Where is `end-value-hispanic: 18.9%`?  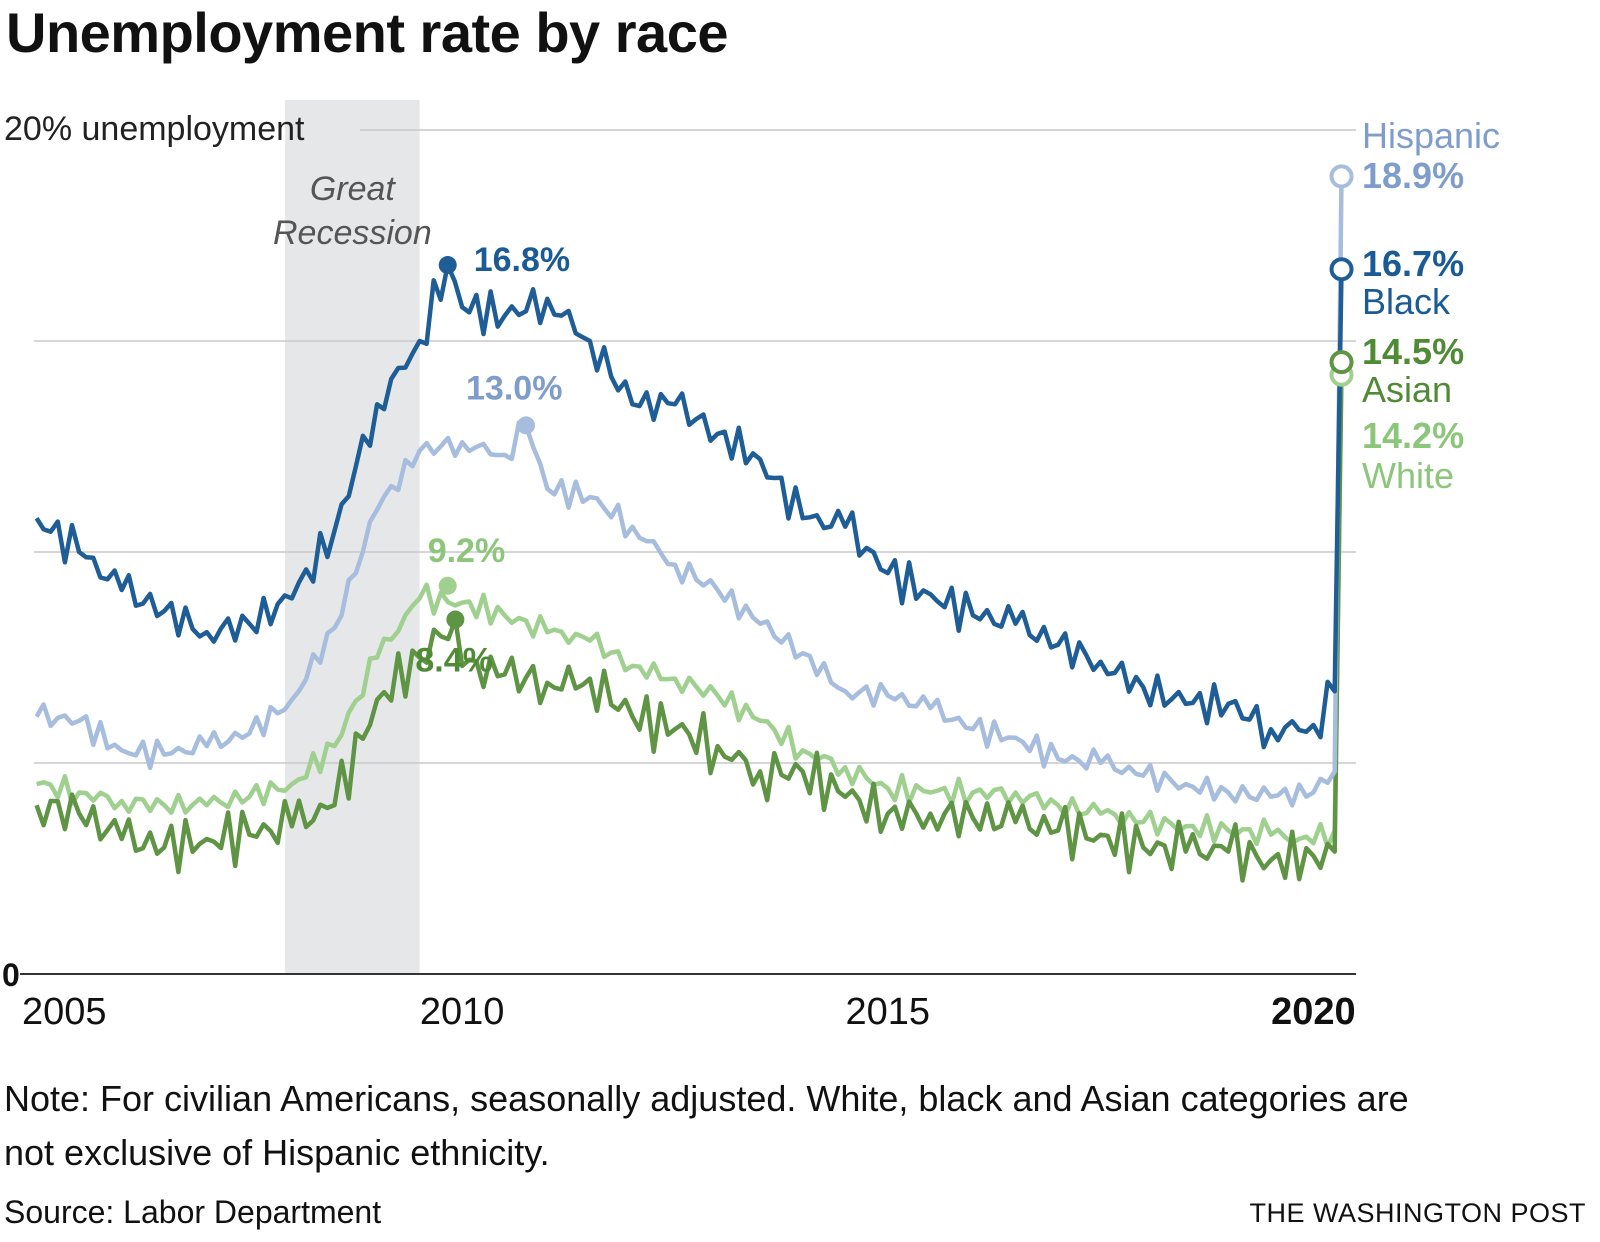 end-value-hispanic: 18.9% is located at coordinates (1413, 175).